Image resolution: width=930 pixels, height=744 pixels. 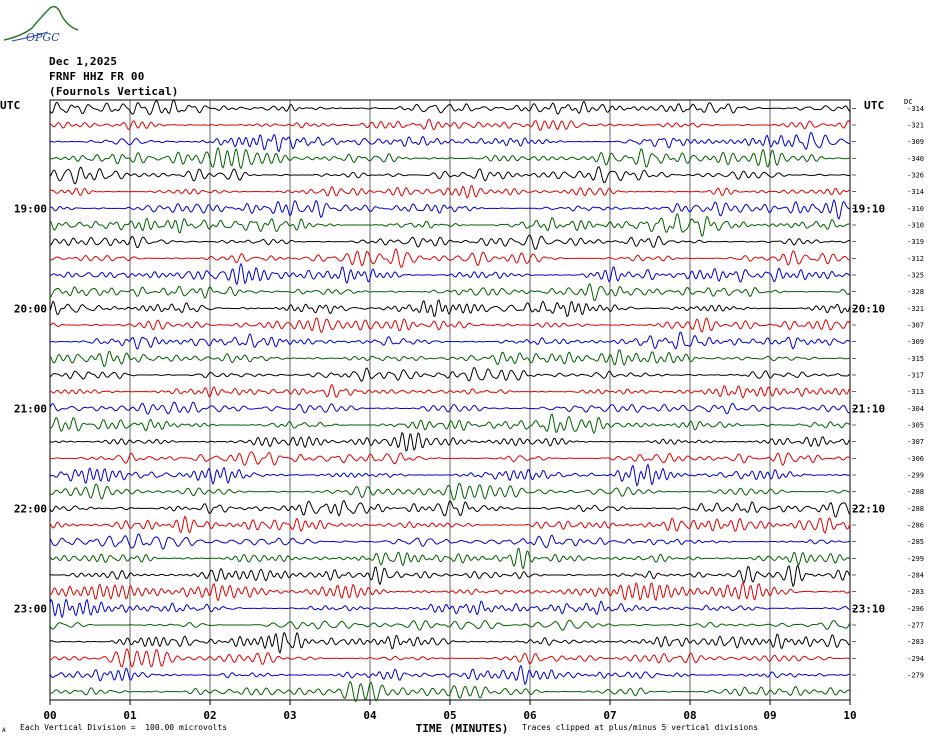 What do you see at coordinates (769, 715) in the screenshot?
I see `x-tick-label: 09` at bounding box center [769, 715].